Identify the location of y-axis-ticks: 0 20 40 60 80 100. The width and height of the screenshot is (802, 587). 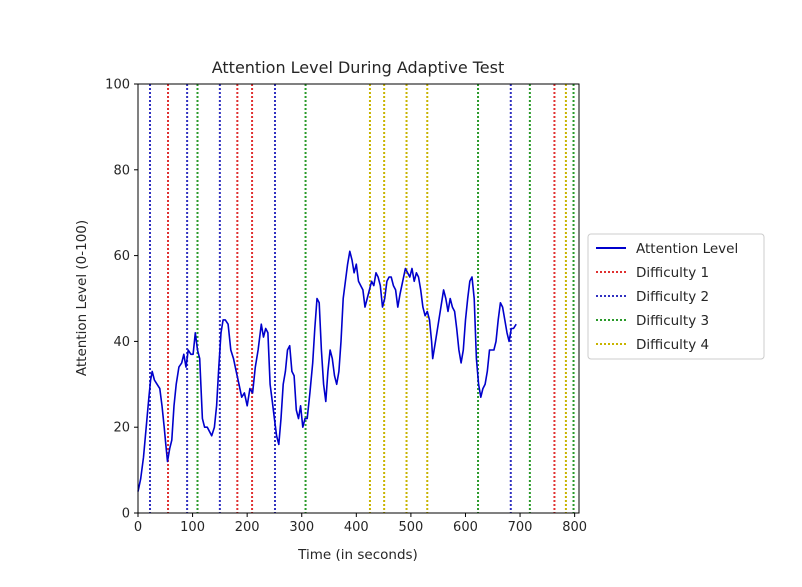
(121, 300).